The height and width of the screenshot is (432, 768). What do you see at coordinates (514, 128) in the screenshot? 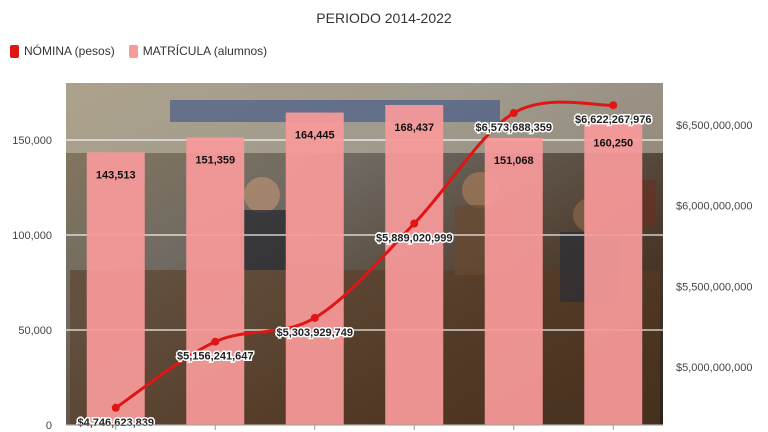
I see `point-label: $6,573,688,359` at bounding box center [514, 128].